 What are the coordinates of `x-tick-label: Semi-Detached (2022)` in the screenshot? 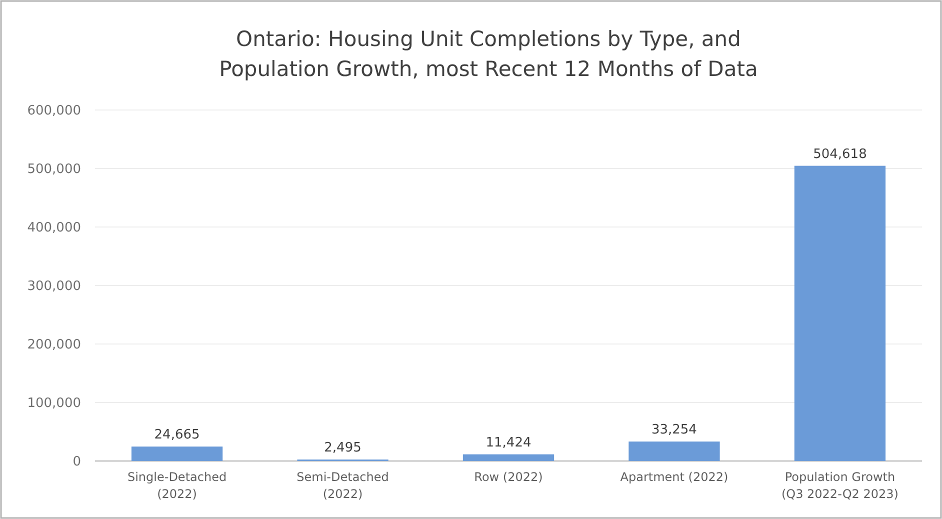 It's located at (342, 485).